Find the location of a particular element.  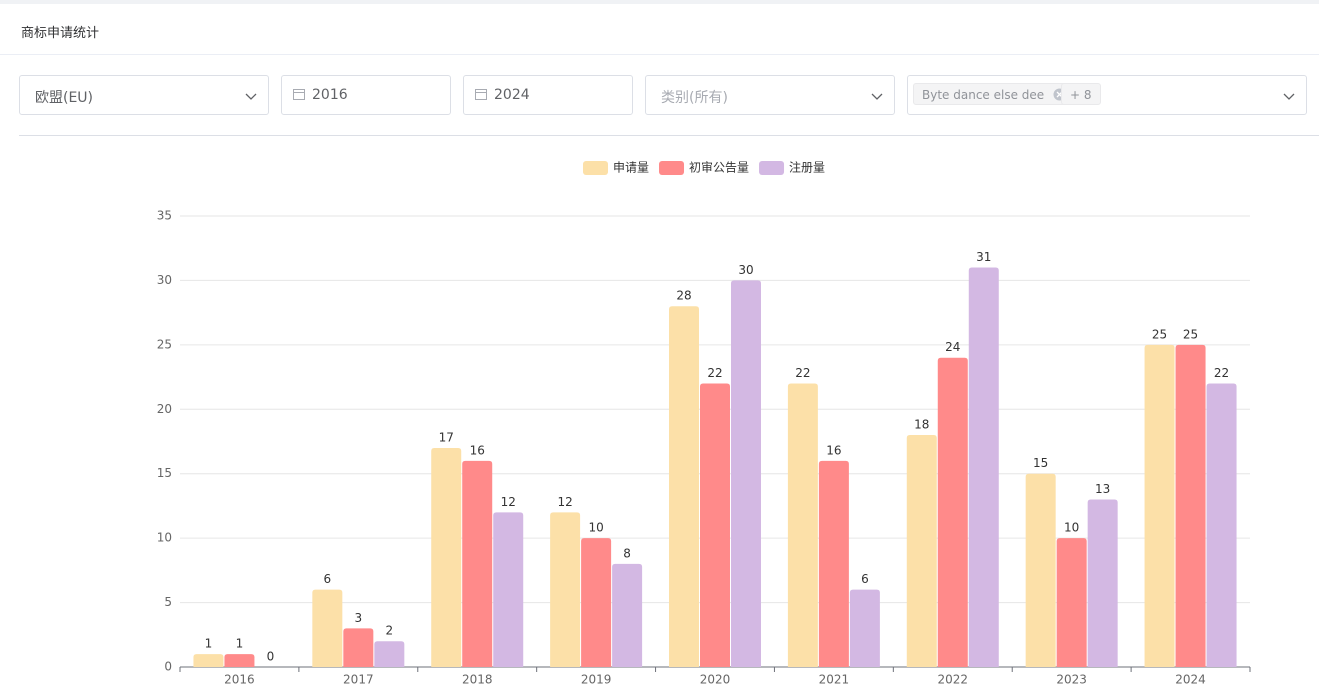

x-tick-label: 2018 is located at coordinates (477, 680).